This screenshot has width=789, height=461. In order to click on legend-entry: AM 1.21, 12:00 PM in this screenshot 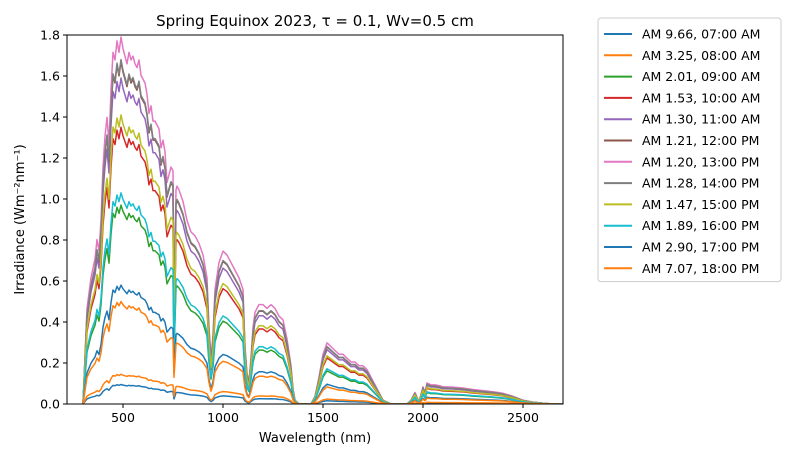, I will do `click(700, 140)`.